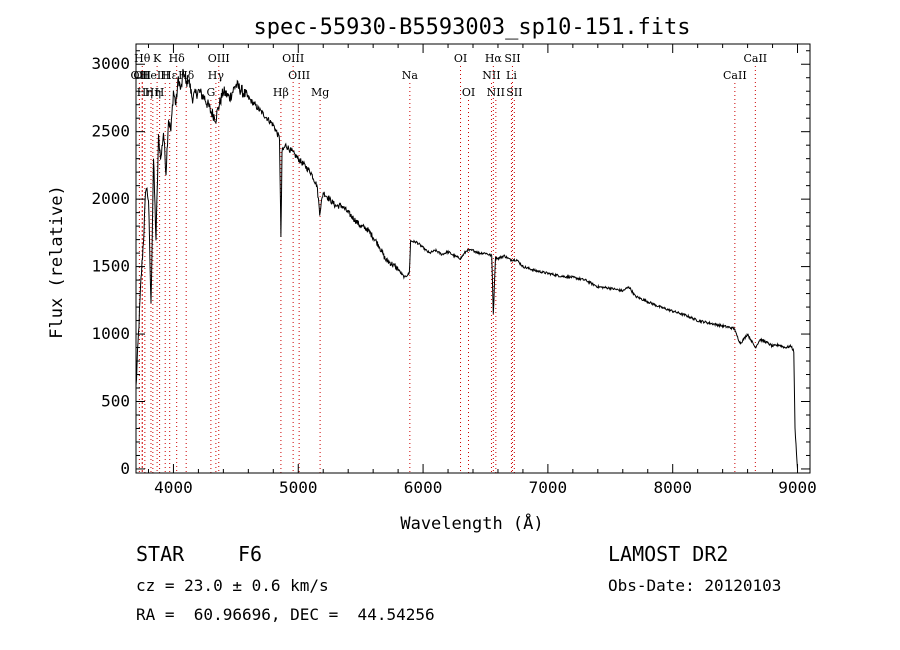 The height and width of the screenshot is (650, 900). Describe the element at coordinates (410, 75) in the screenshot. I see `line-marker-label-19: Na` at that location.